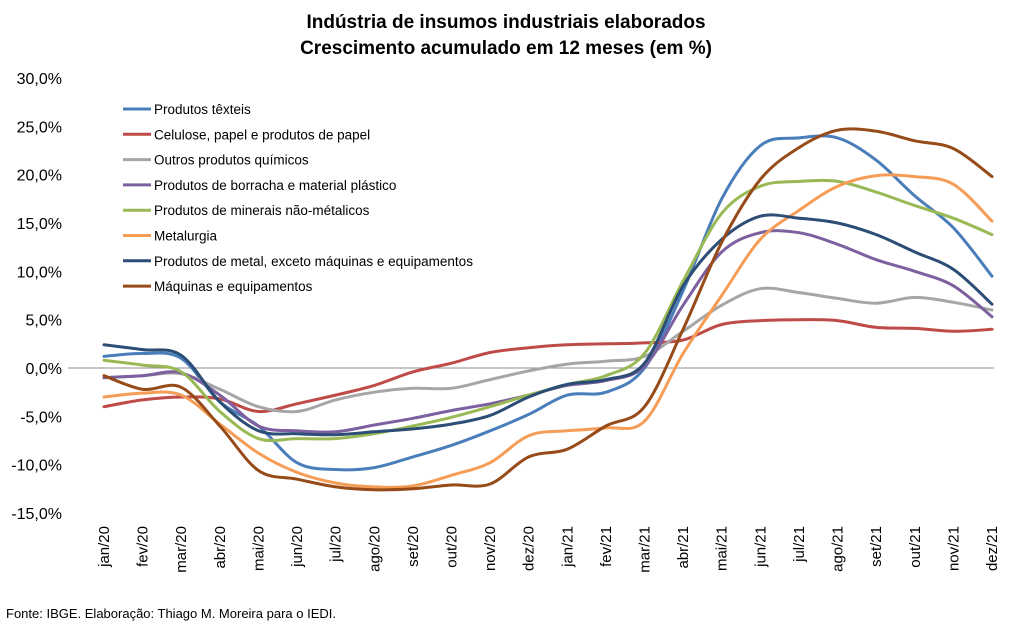 Image resolution: width=1012 pixels, height=631 pixels. What do you see at coordinates (336, 544) in the screenshot?
I see `x-tick-label: jul/20` at bounding box center [336, 544].